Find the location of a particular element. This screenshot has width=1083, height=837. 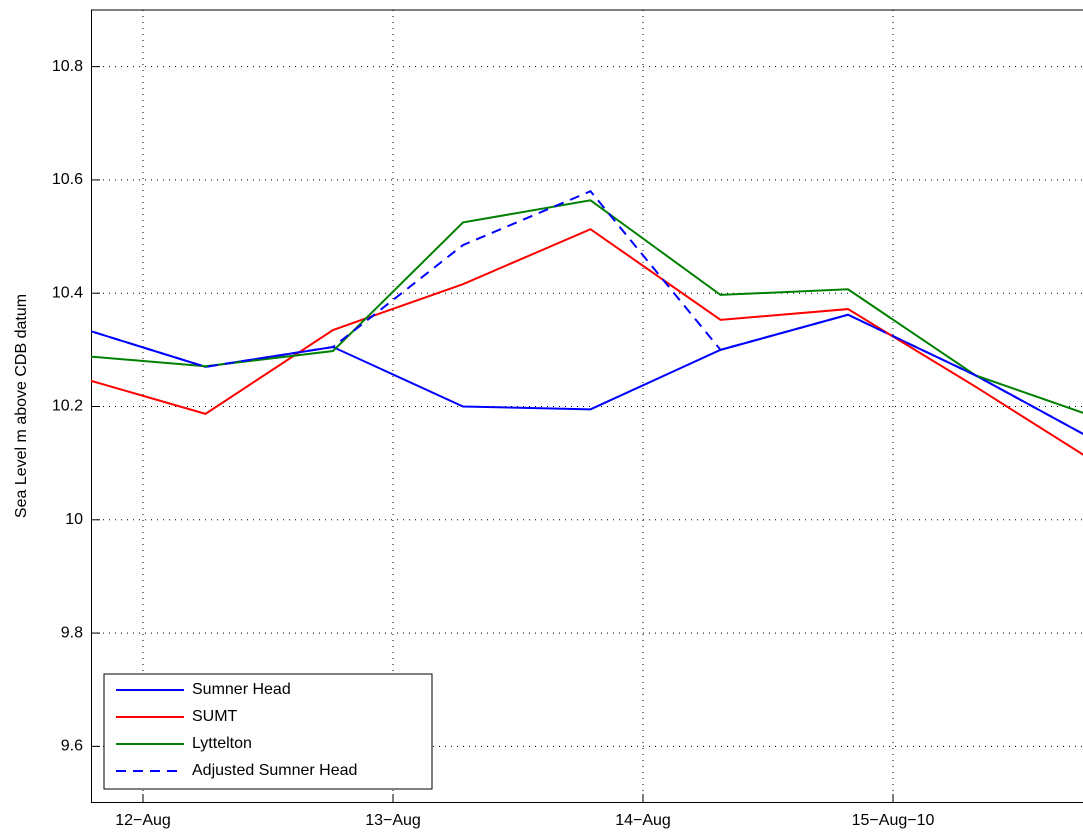

y-axis-label: Sea Level m above CDB datum is located at coordinates (21, 406).